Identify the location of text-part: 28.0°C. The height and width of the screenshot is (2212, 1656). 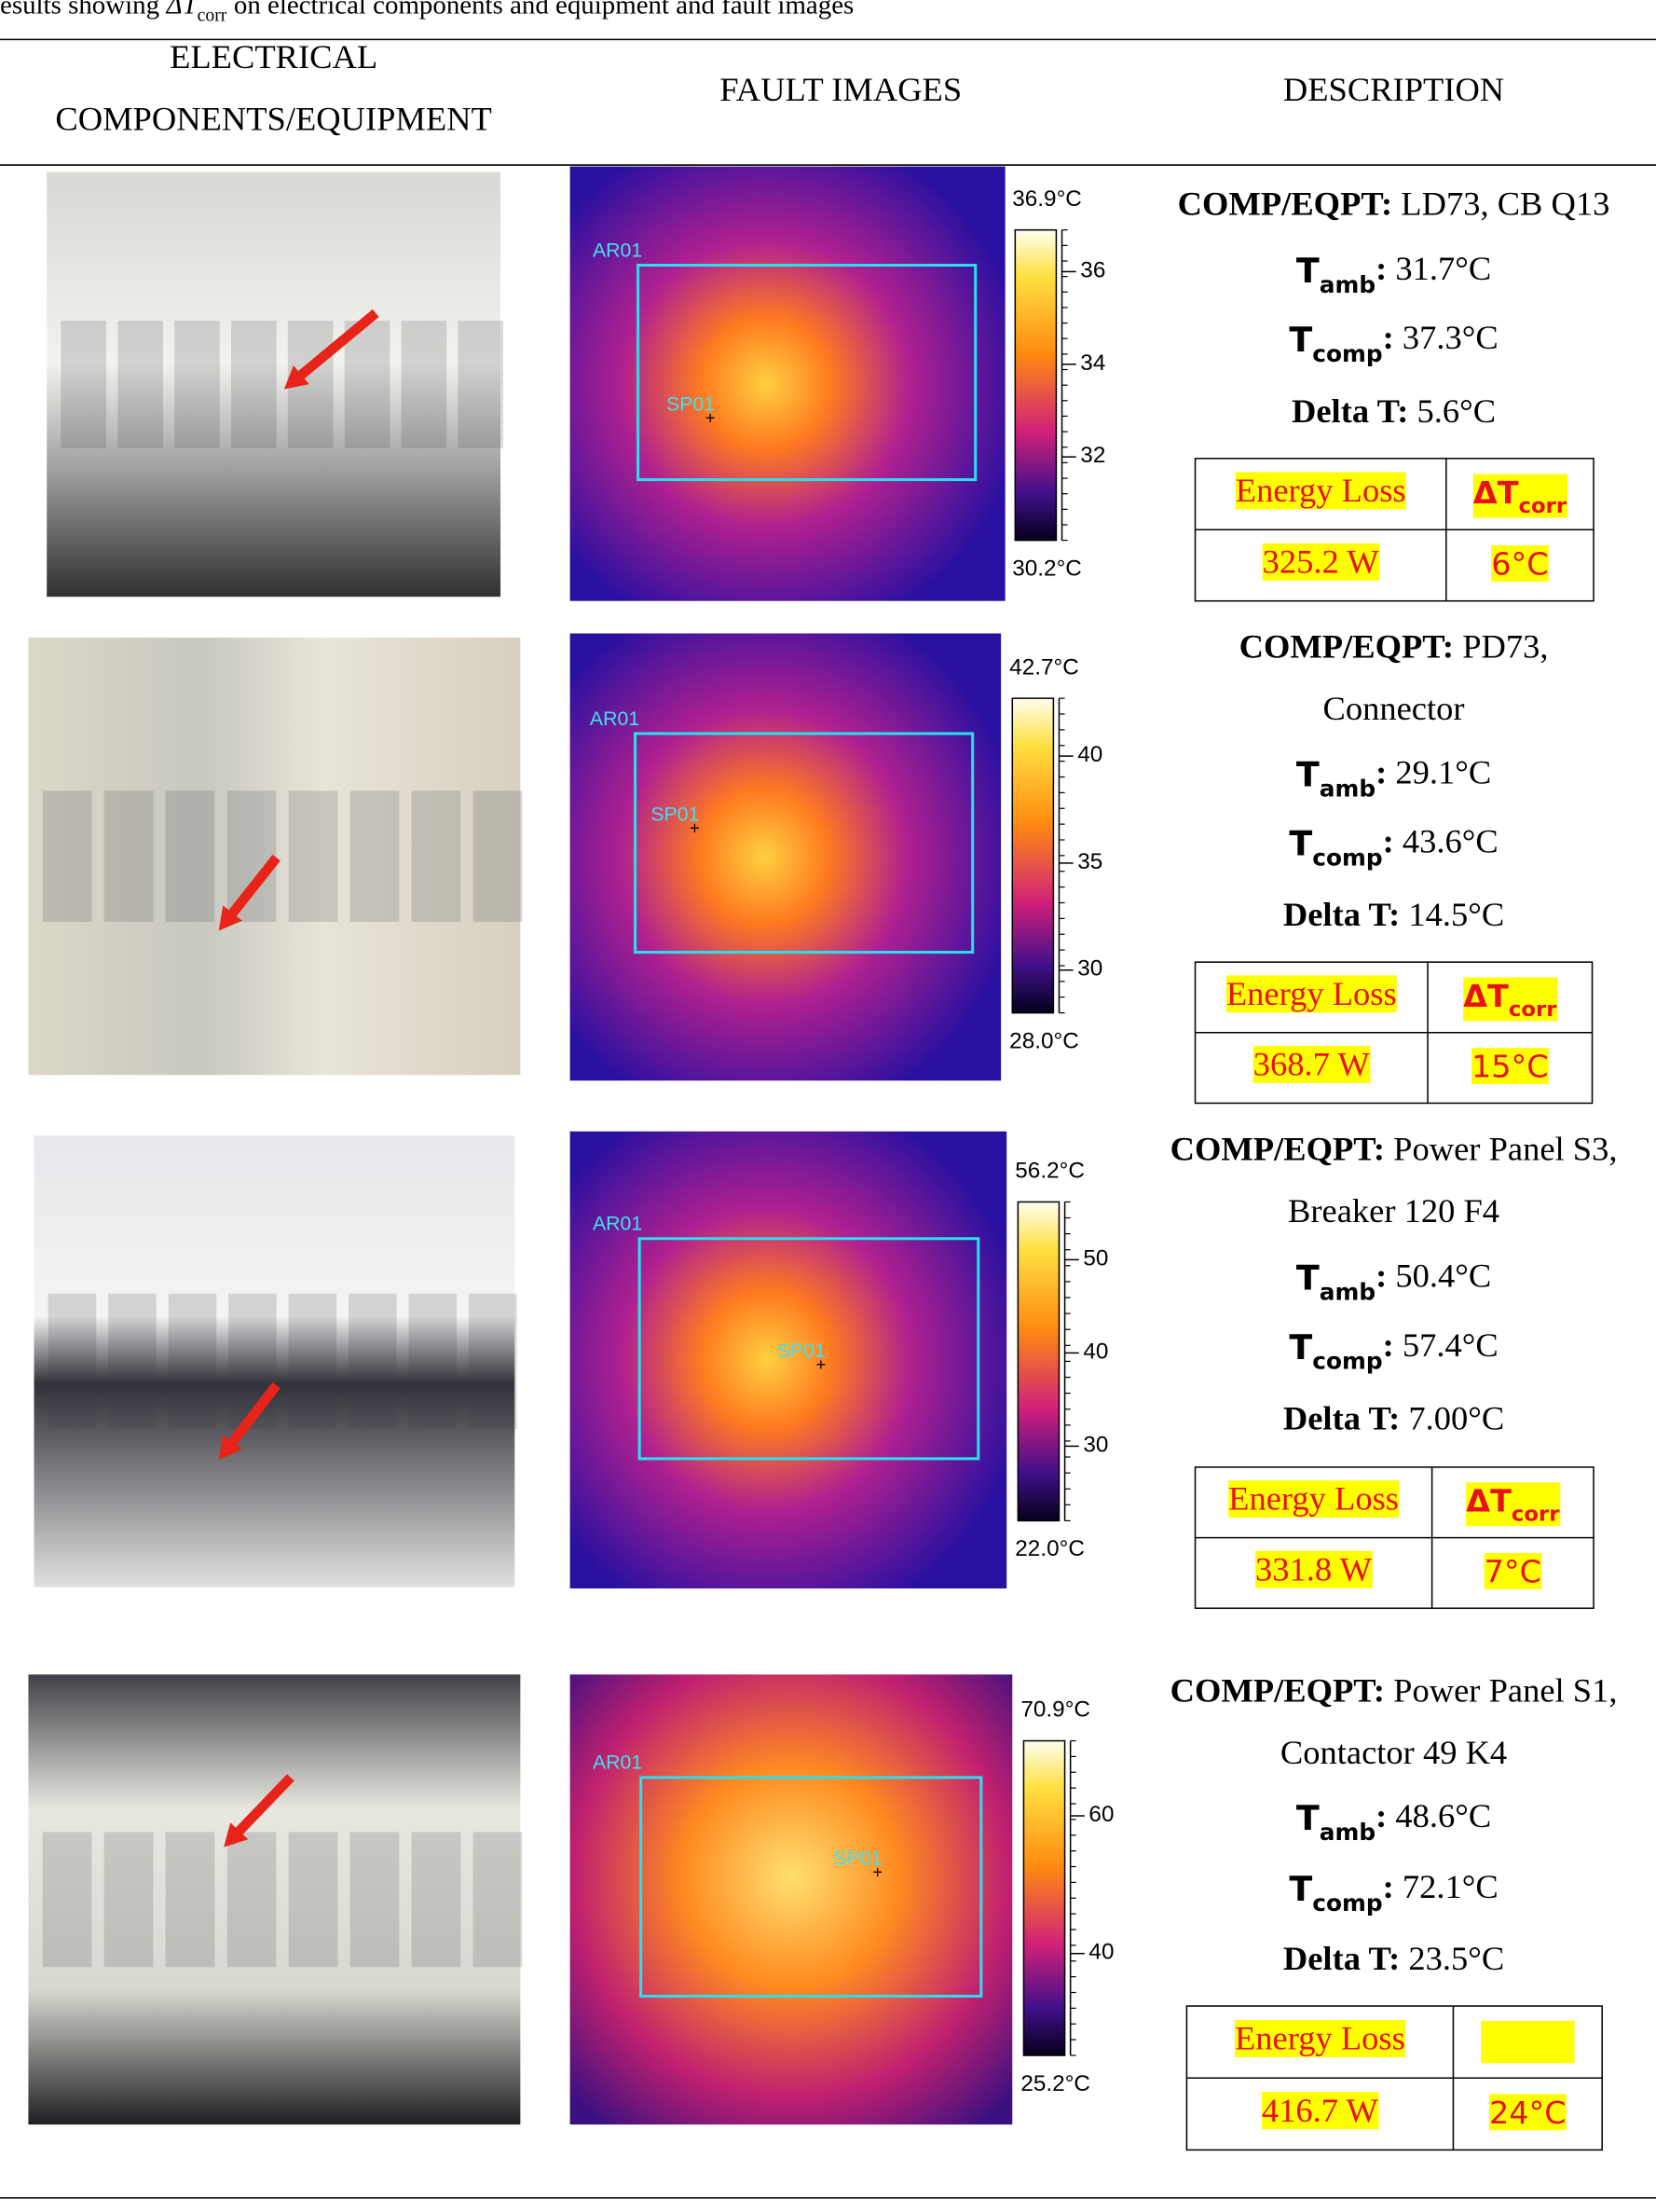
(1044, 1041).